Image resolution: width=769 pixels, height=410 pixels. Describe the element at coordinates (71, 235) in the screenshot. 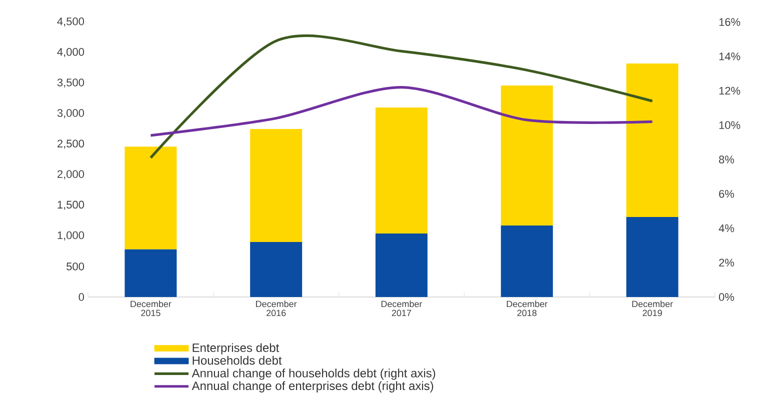

I see `y-tick-label: 1,000` at that location.